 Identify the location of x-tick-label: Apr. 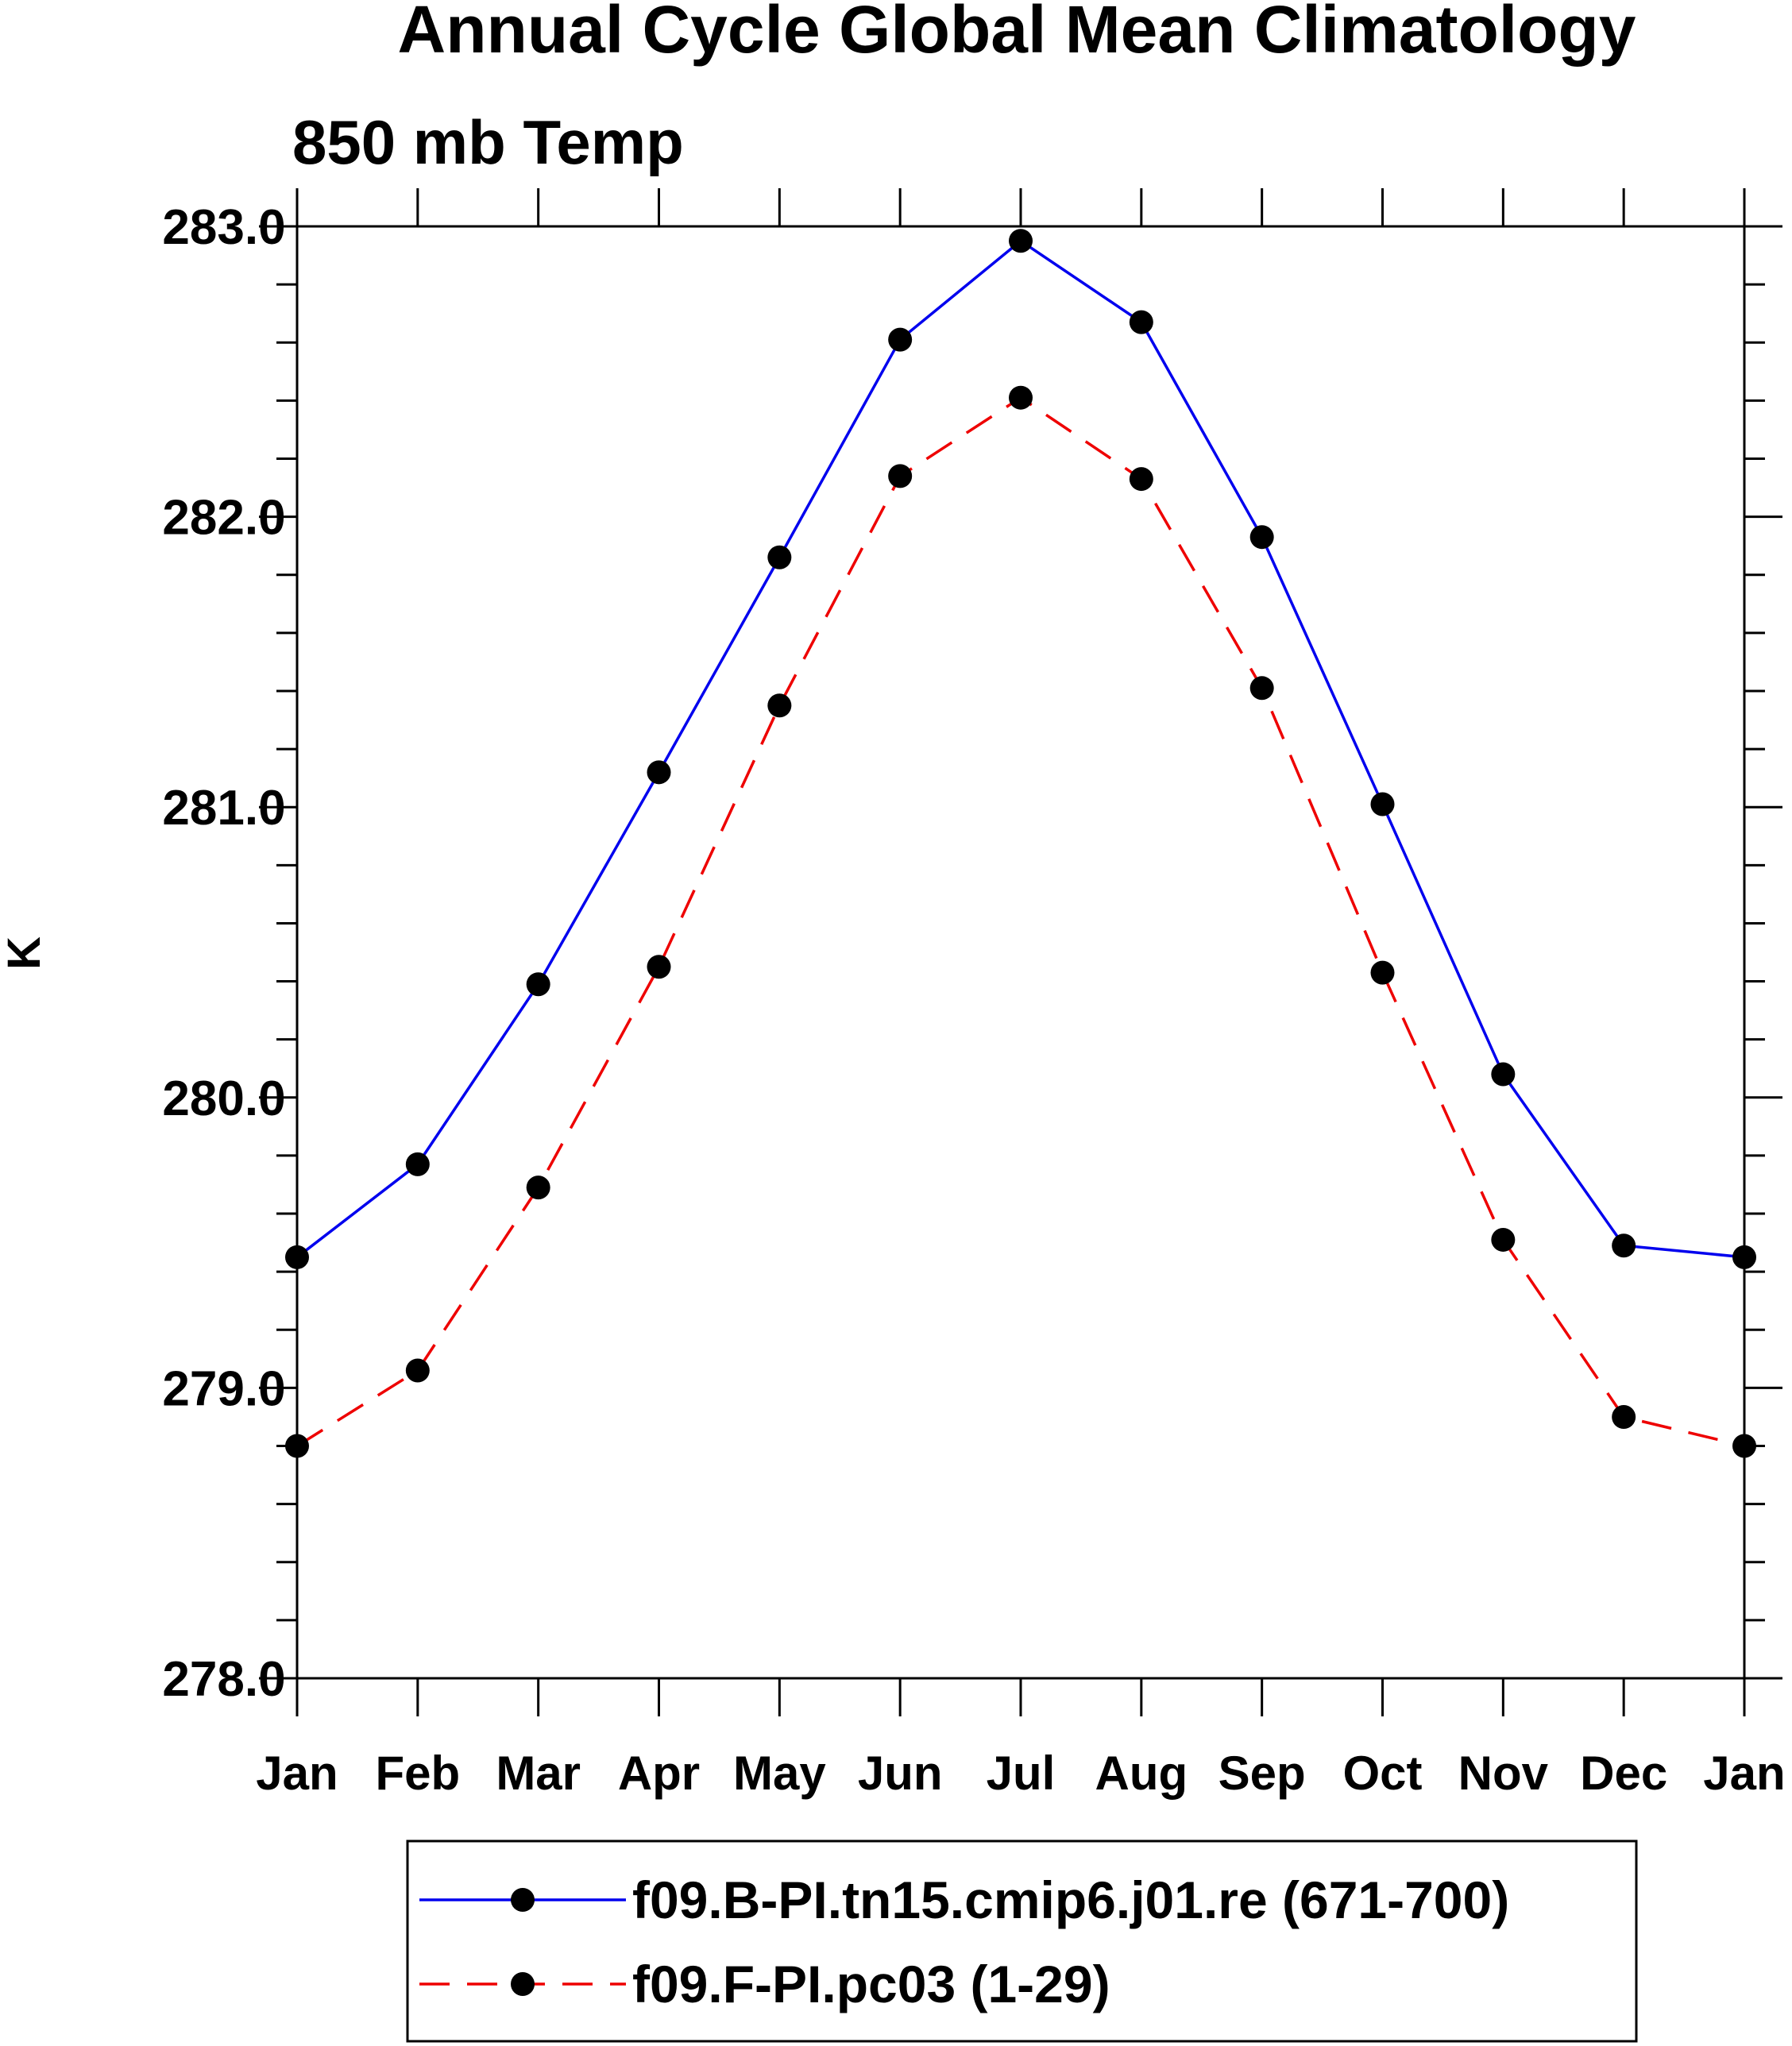
(659, 1773).